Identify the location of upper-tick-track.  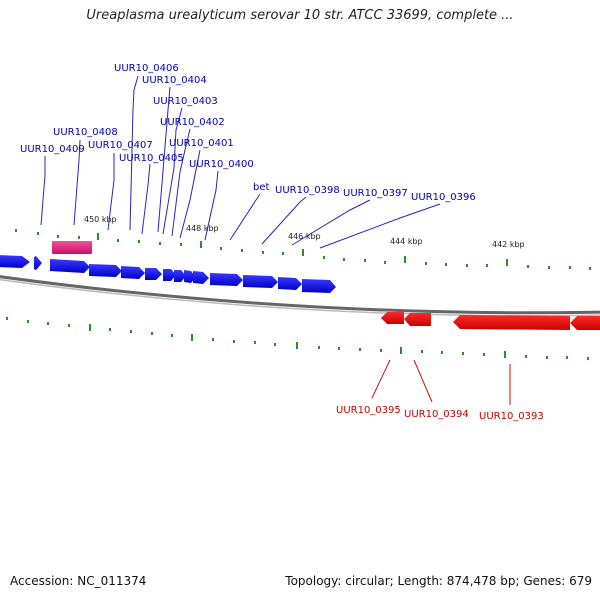
(303, 249).